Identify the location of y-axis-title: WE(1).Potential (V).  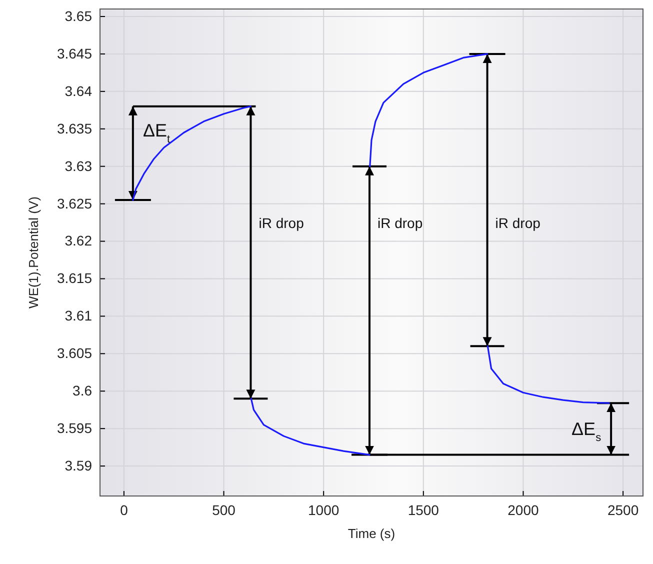
(33, 252).